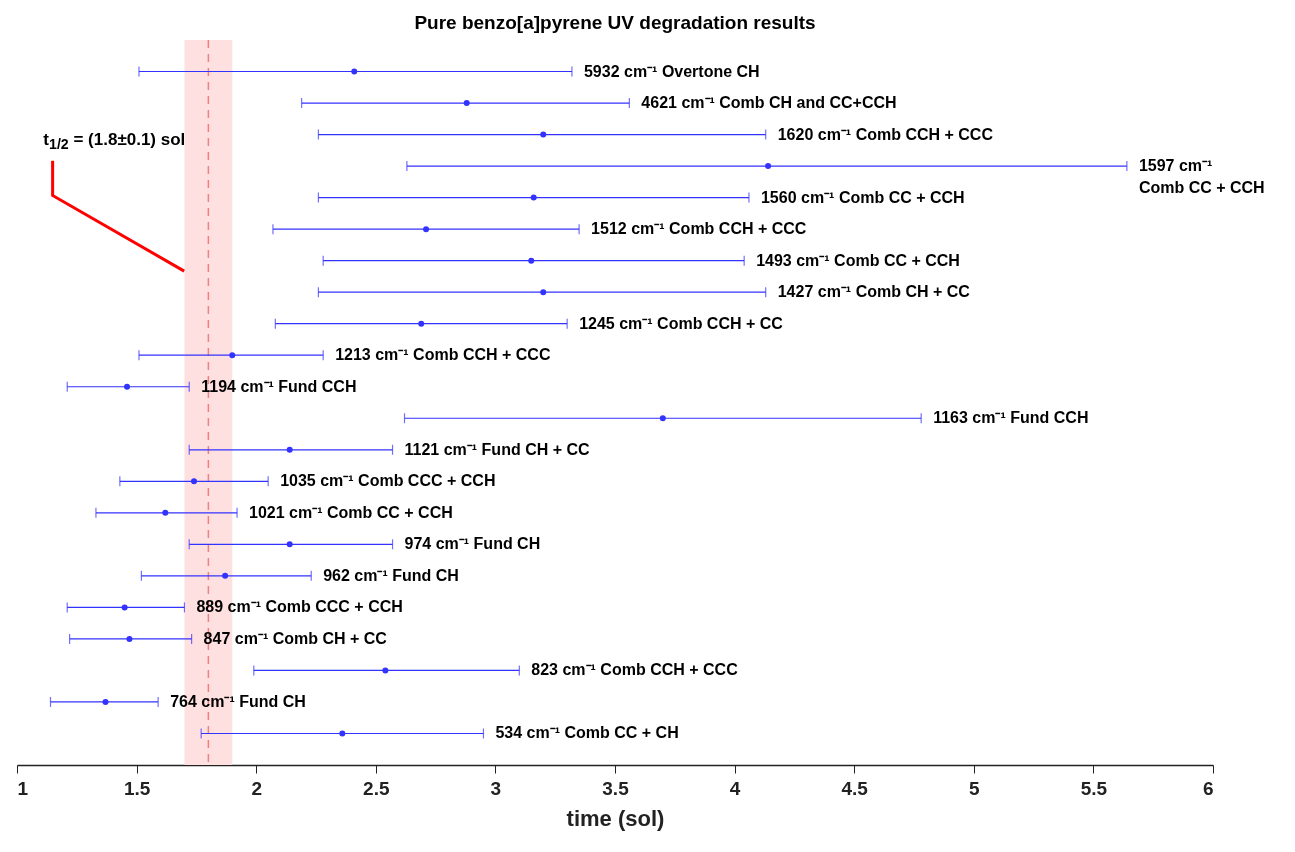  Describe the element at coordinates (238, 701) in the screenshot. I see `y-tick-label: 764 cm⁻¹ Fund CH` at that location.